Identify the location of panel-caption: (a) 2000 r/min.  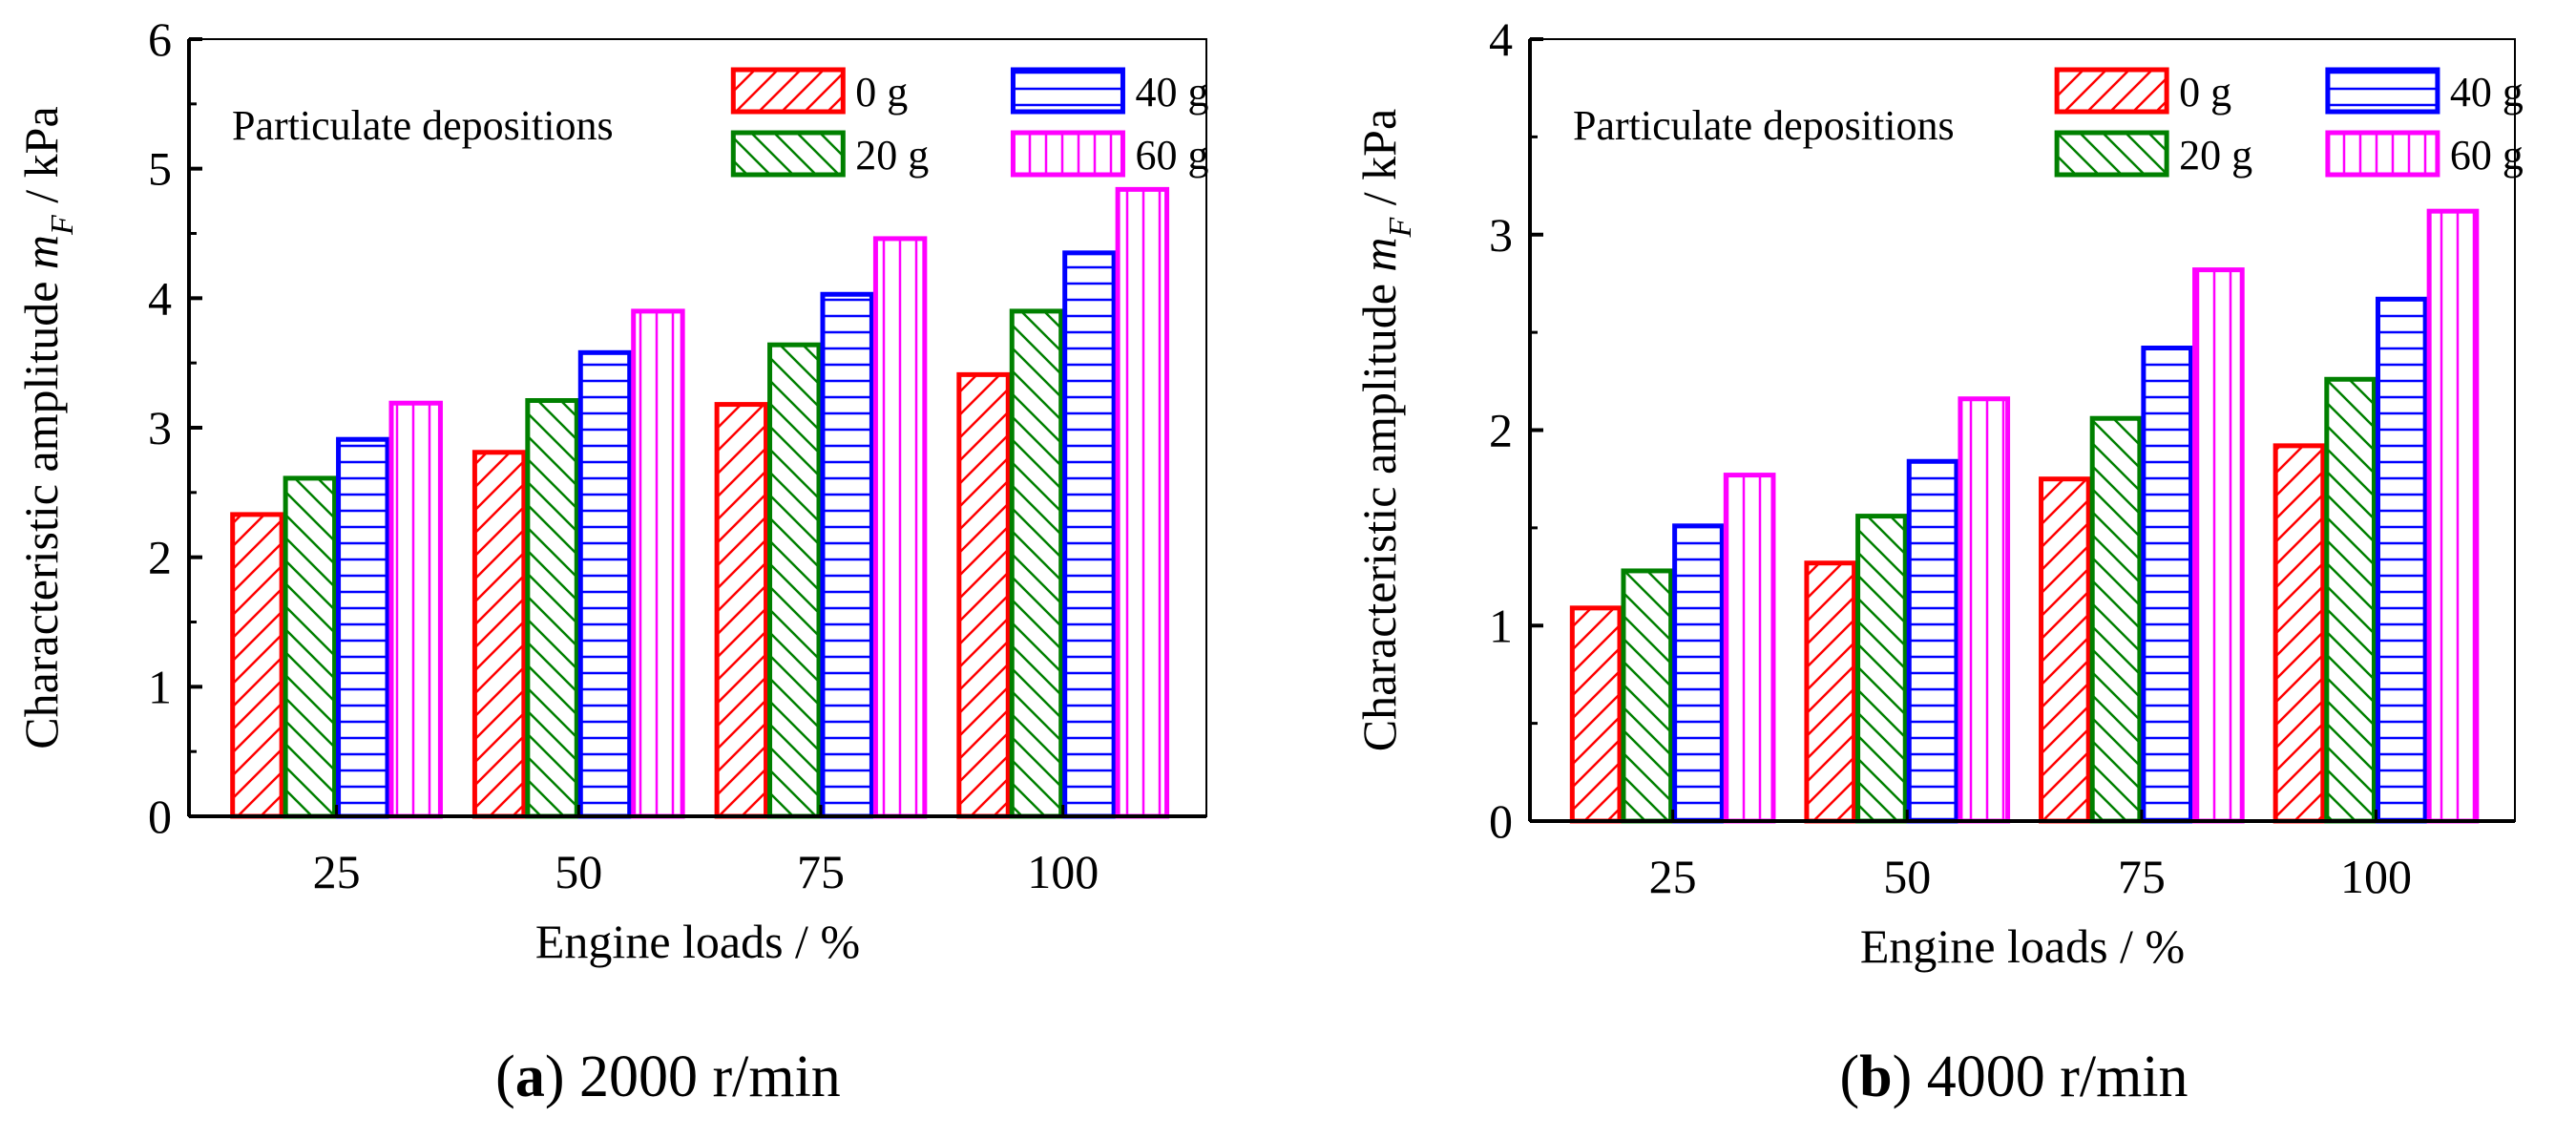
(668, 1076).